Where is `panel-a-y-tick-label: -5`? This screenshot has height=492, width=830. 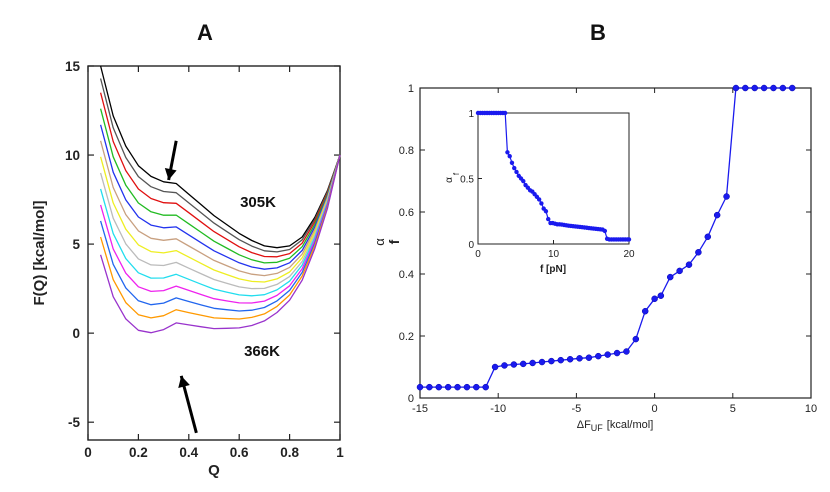
panel-a-y-tick-label: -5 is located at coordinates (74, 422).